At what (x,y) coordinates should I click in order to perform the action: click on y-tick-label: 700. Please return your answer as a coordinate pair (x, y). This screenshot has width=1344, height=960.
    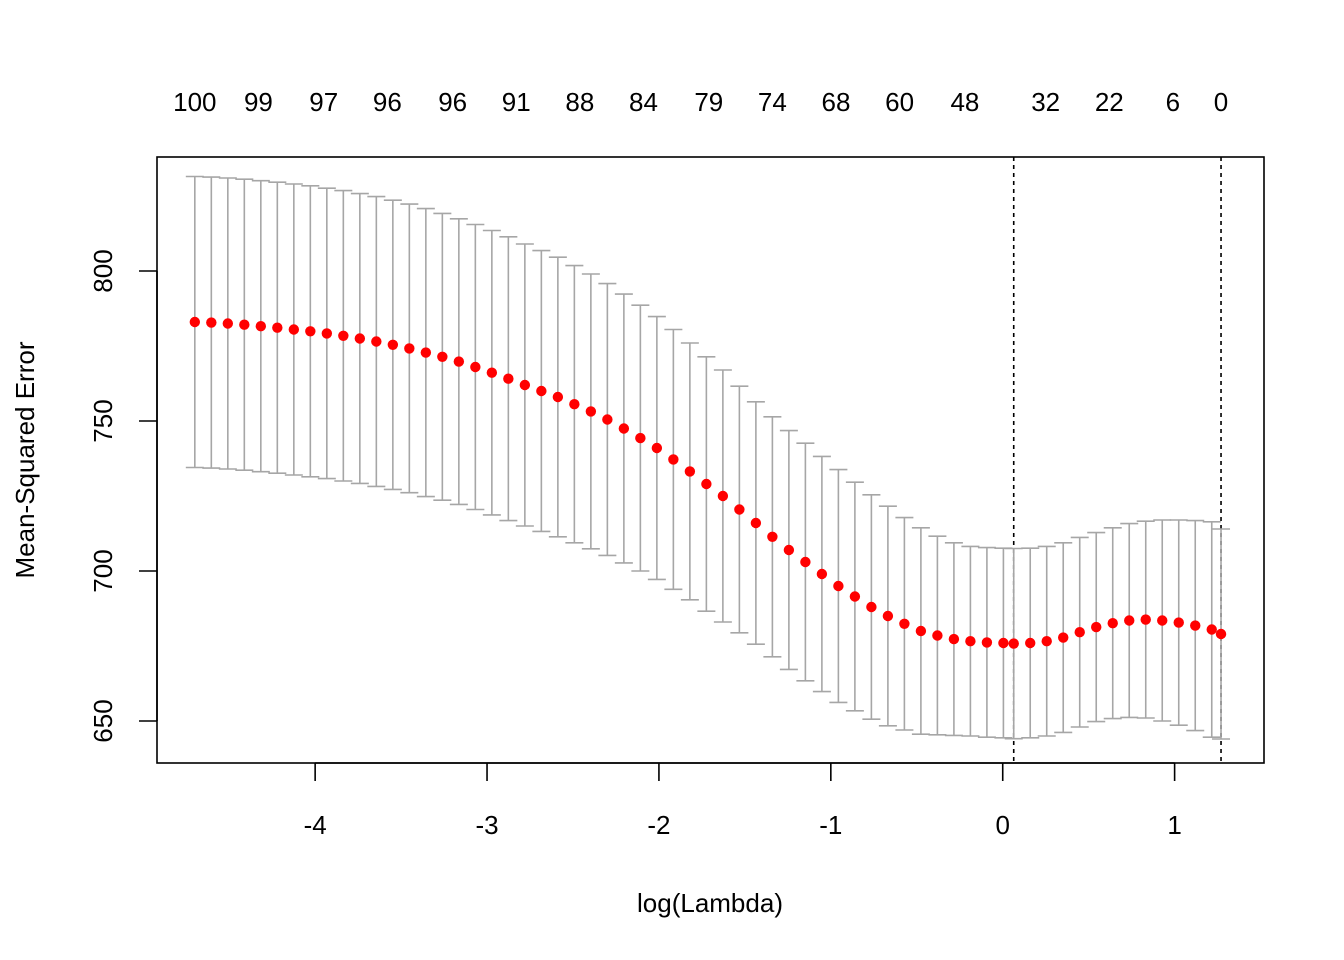
    Looking at the image, I should click on (103, 570).